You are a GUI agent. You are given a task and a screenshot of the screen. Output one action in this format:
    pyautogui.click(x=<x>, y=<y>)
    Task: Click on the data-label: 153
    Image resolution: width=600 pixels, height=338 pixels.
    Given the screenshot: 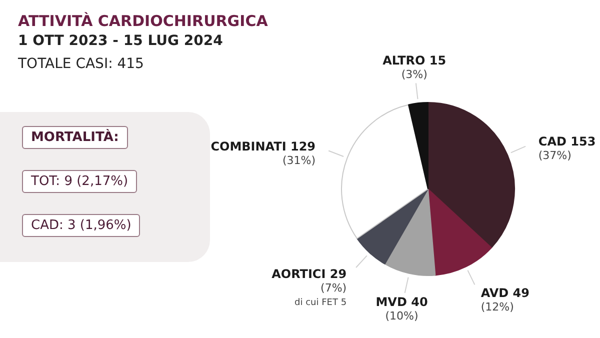 What is the action you would take?
    pyautogui.click(x=583, y=141)
    